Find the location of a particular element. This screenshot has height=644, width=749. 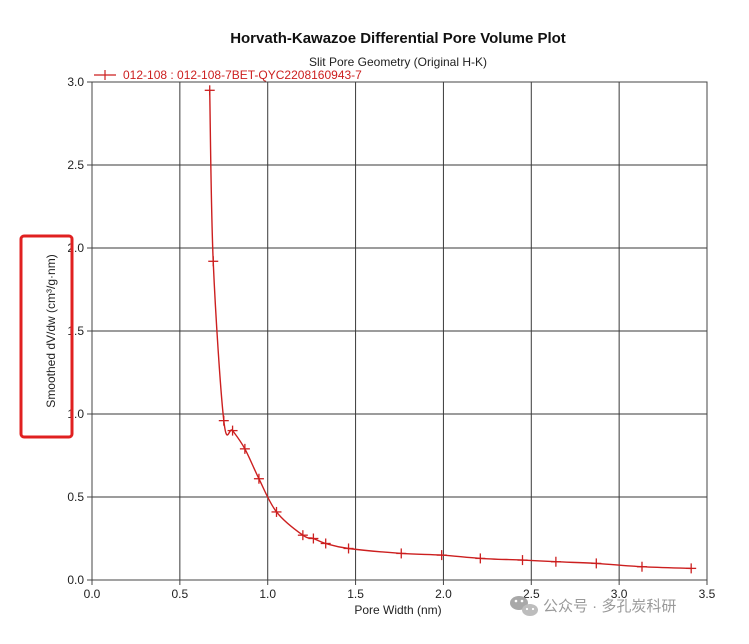

x-axis-ticks: 0.0 0.5 1.0 1.5 2.0 2.5 3.0 3.5 is located at coordinates (400, 590).